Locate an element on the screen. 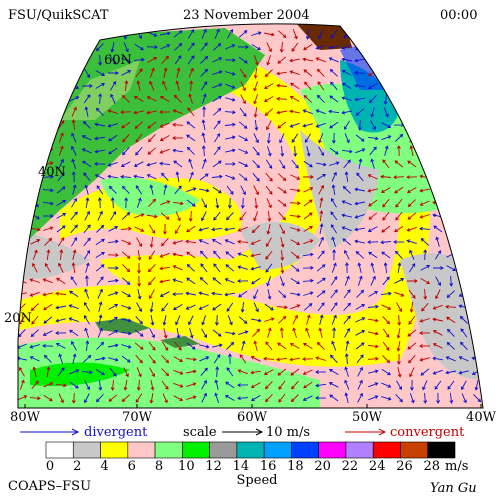 The image size is (500, 500). divergent-label: divergent is located at coordinates (116, 432).